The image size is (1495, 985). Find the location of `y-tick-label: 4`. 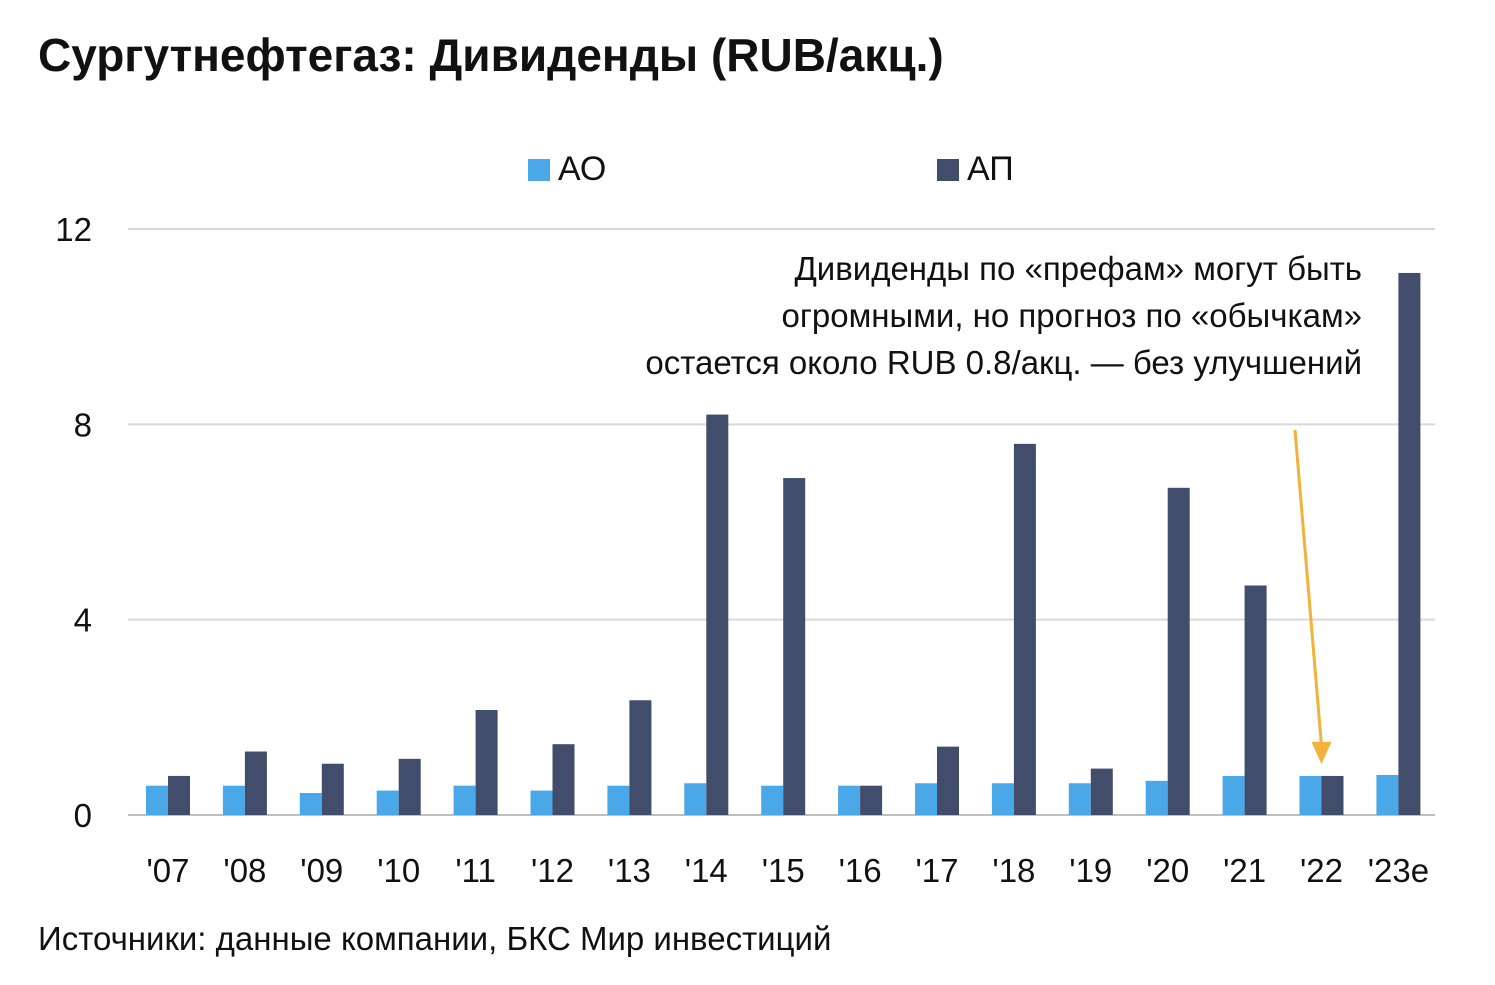

y-tick-label: 4 is located at coordinates (83, 620).